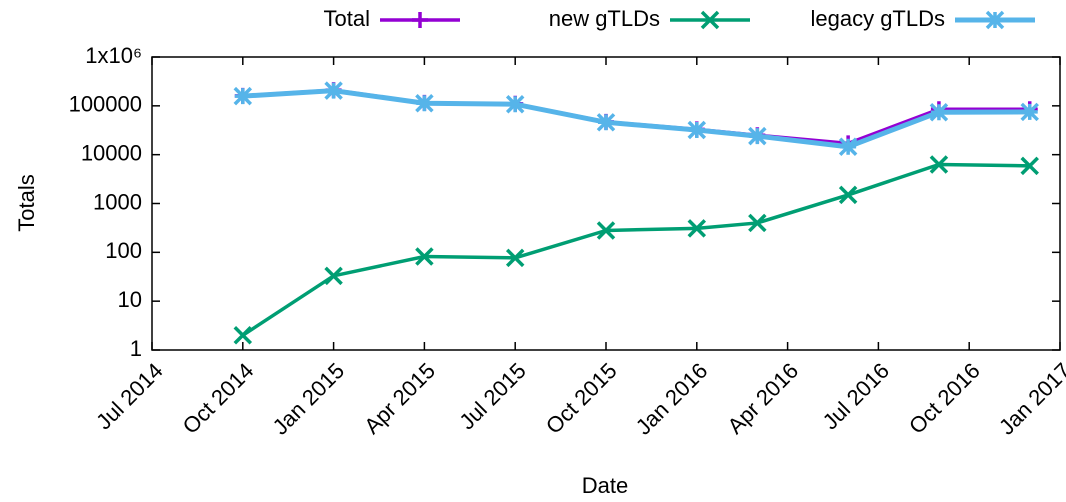 The image size is (1066, 502). What do you see at coordinates (129, 396) in the screenshot?
I see `x-tick-label: Jul 2014` at bounding box center [129, 396].